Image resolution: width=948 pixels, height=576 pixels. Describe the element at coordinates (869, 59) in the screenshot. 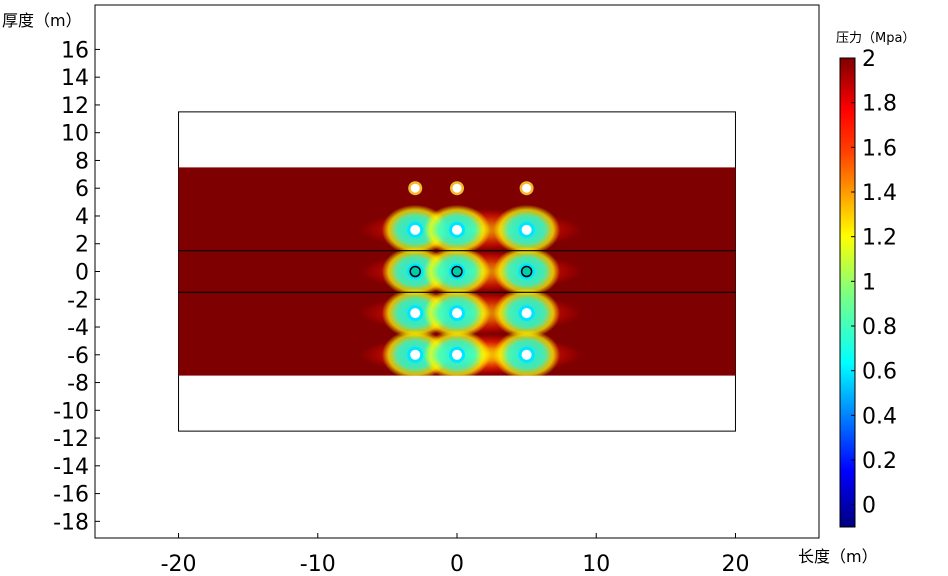

I see `colorbar-tick-label: 2` at that location.